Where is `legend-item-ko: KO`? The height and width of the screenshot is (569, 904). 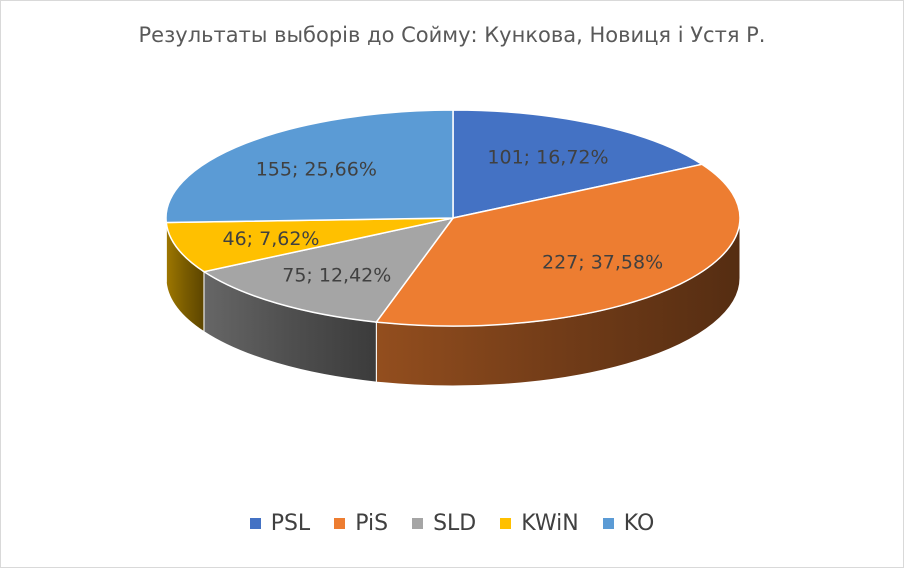
legend-item-ko: KO is located at coordinates (629, 523).